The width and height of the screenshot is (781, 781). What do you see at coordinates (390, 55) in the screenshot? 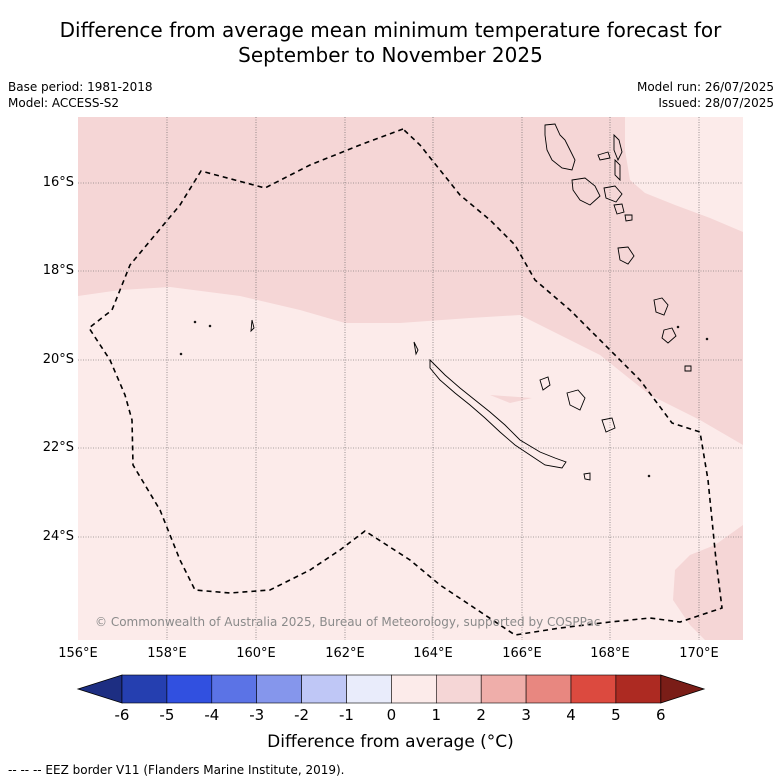
I see `title-line-2: September to November 2025` at bounding box center [390, 55].